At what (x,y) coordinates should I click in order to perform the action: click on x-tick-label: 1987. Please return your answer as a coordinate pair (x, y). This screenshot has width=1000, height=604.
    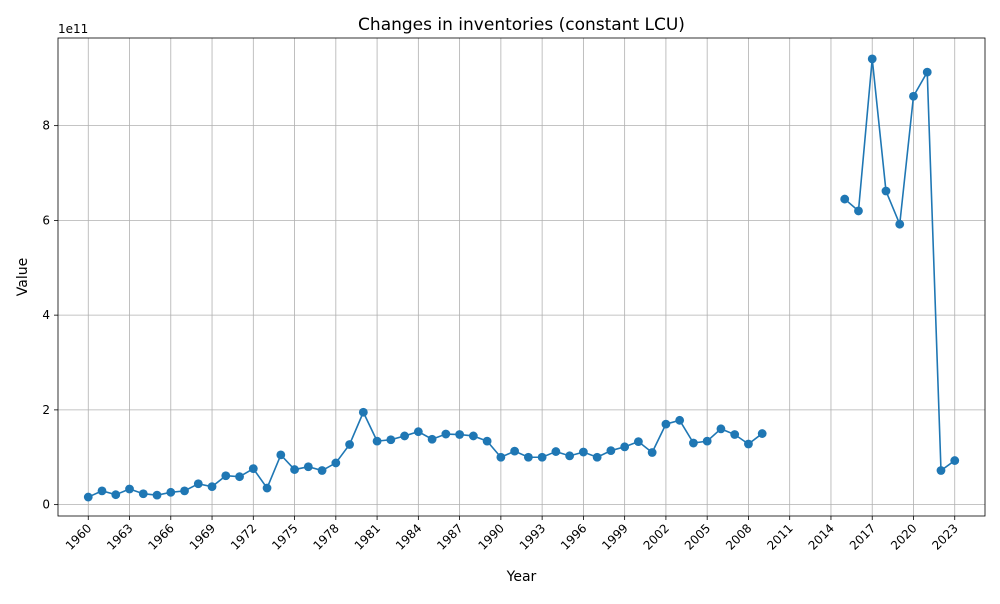
    Looking at the image, I should click on (449, 536).